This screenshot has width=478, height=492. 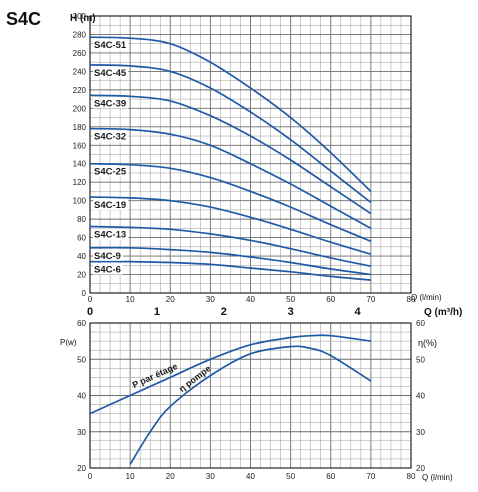 What do you see at coordinates (81, 323) in the screenshot?
I see `power-y-tick-label: 60` at bounding box center [81, 323].